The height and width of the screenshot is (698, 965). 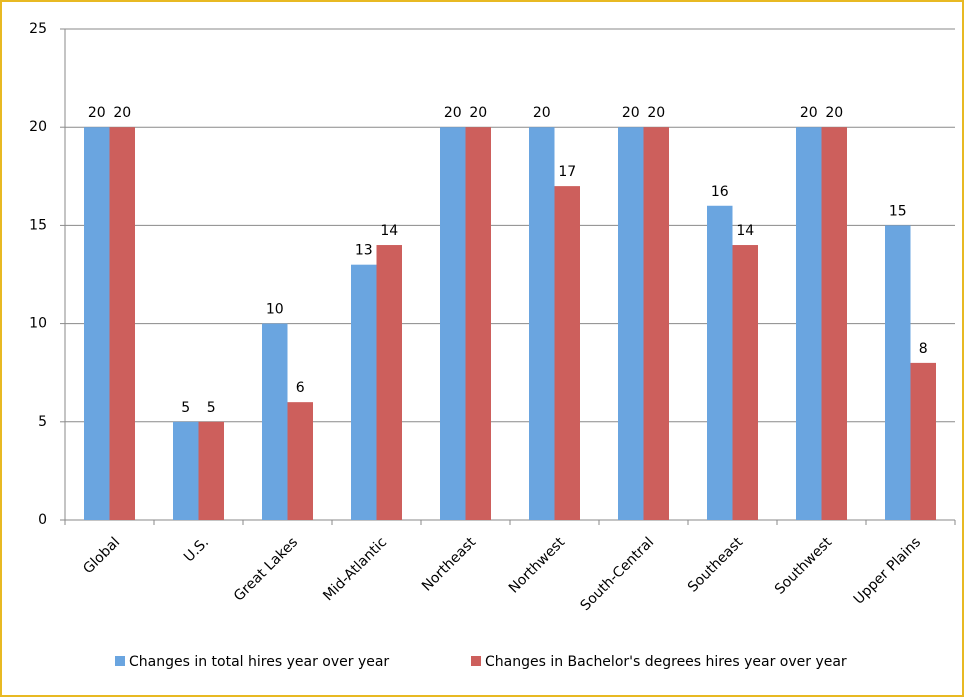 What do you see at coordinates (364, 251) in the screenshot?
I see `value-label: 13` at bounding box center [364, 251].